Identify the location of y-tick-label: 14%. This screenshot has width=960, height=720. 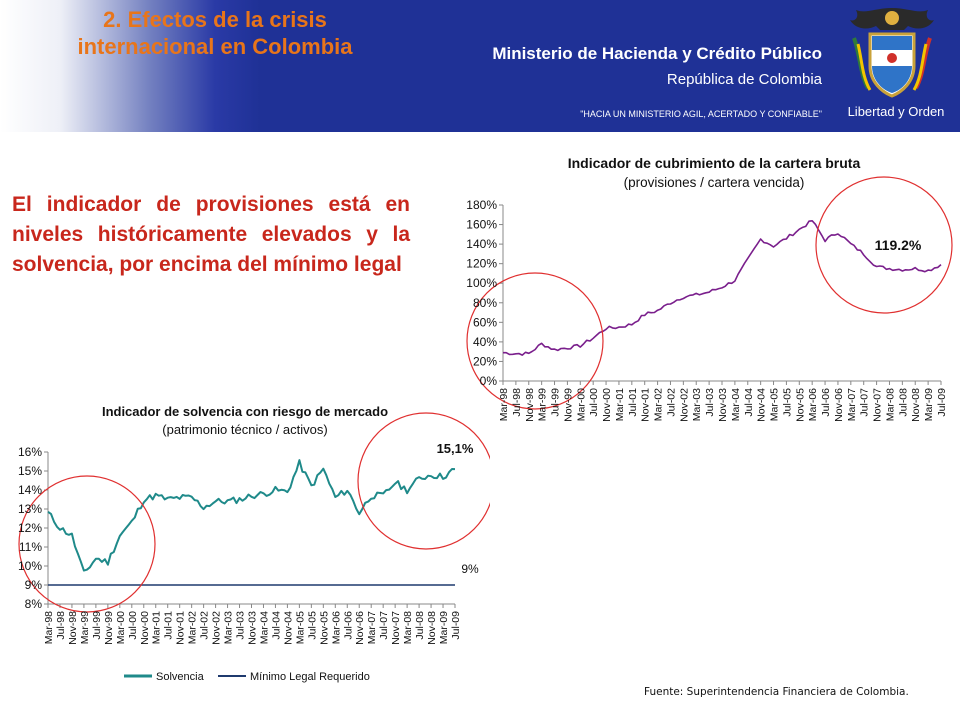
(30, 490).